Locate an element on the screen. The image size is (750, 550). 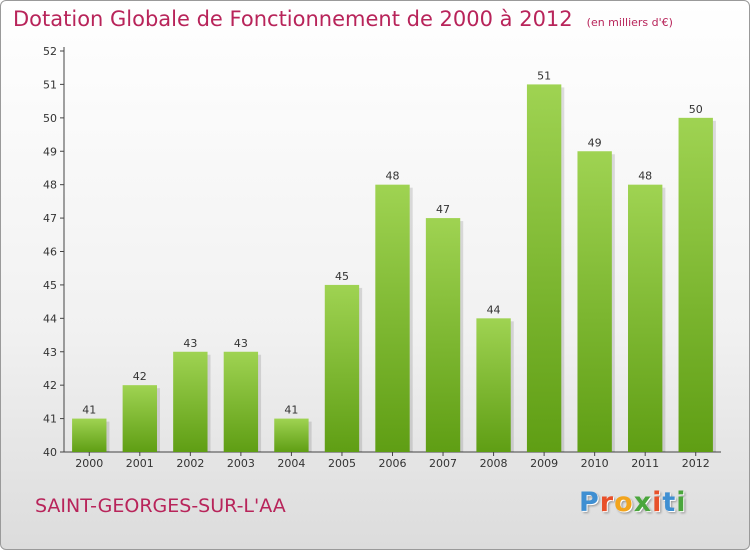
bar-2007 is located at coordinates (443, 335).